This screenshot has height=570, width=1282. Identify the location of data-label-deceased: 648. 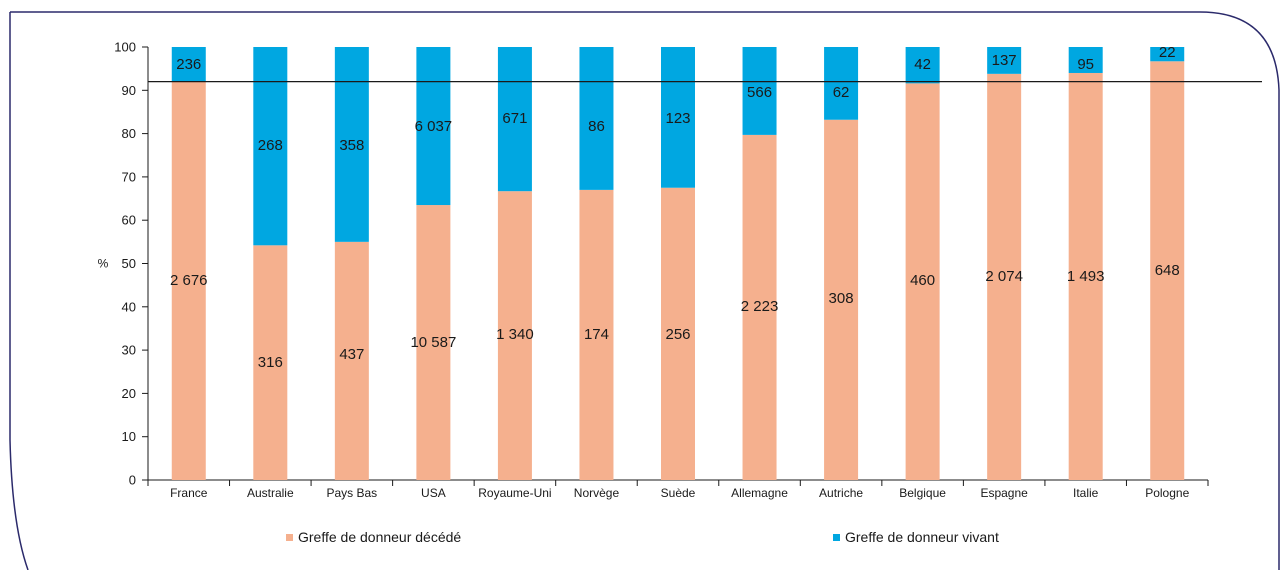
(1167, 270).